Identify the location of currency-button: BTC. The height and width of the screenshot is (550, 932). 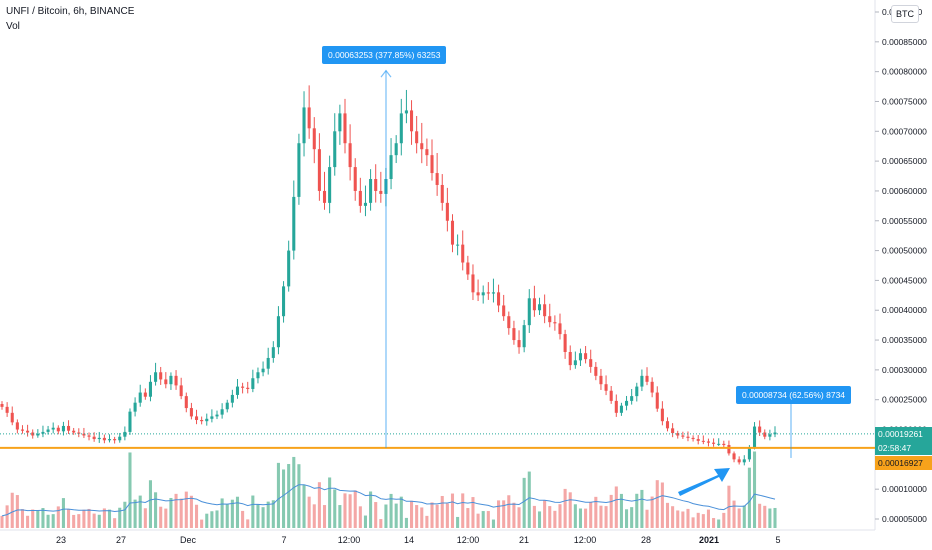
(905, 14).